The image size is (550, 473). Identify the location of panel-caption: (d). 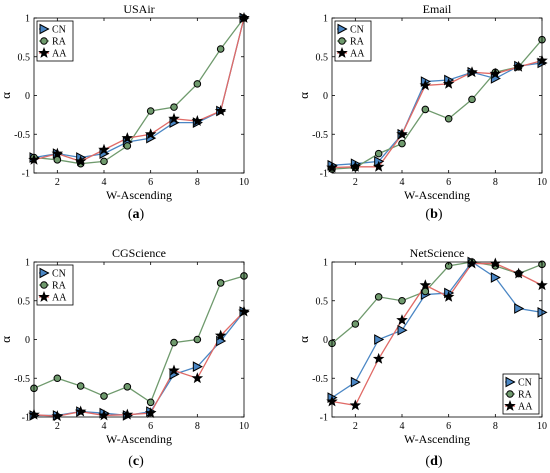
(433, 461).